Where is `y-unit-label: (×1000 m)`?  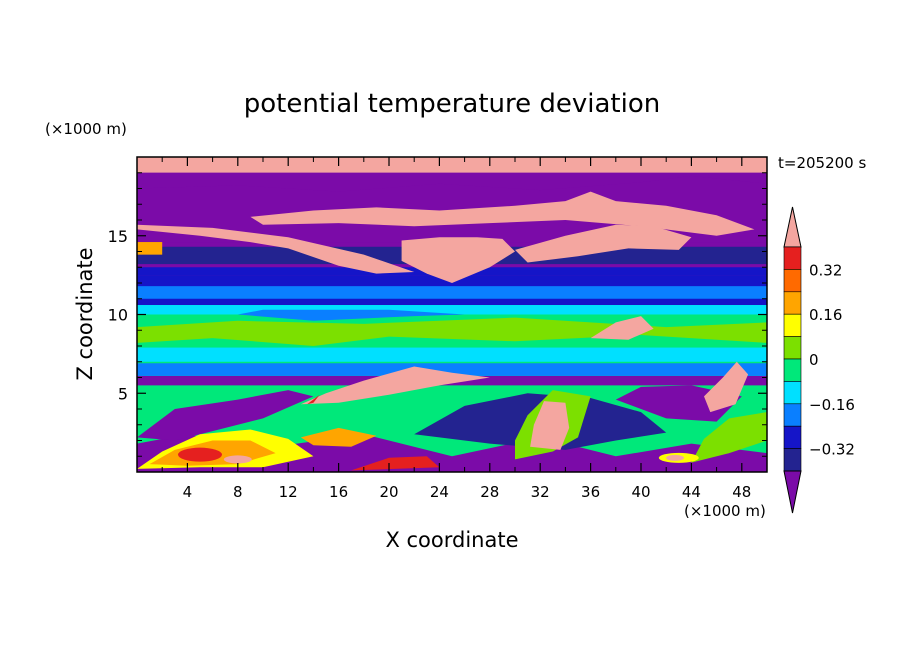 y-unit-label: (×1000 m) is located at coordinates (86, 129).